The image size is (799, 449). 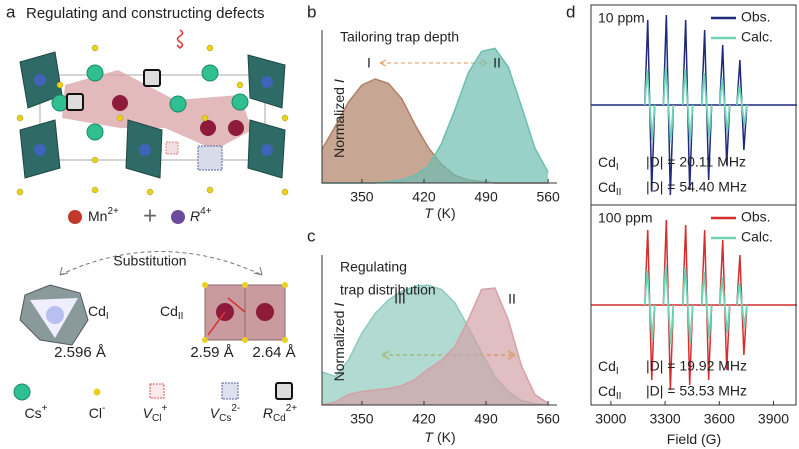 What do you see at coordinates (211, 352) in the screenshot?
I see `bond-length: 2.59 Å` at bounding box center [211, 352].